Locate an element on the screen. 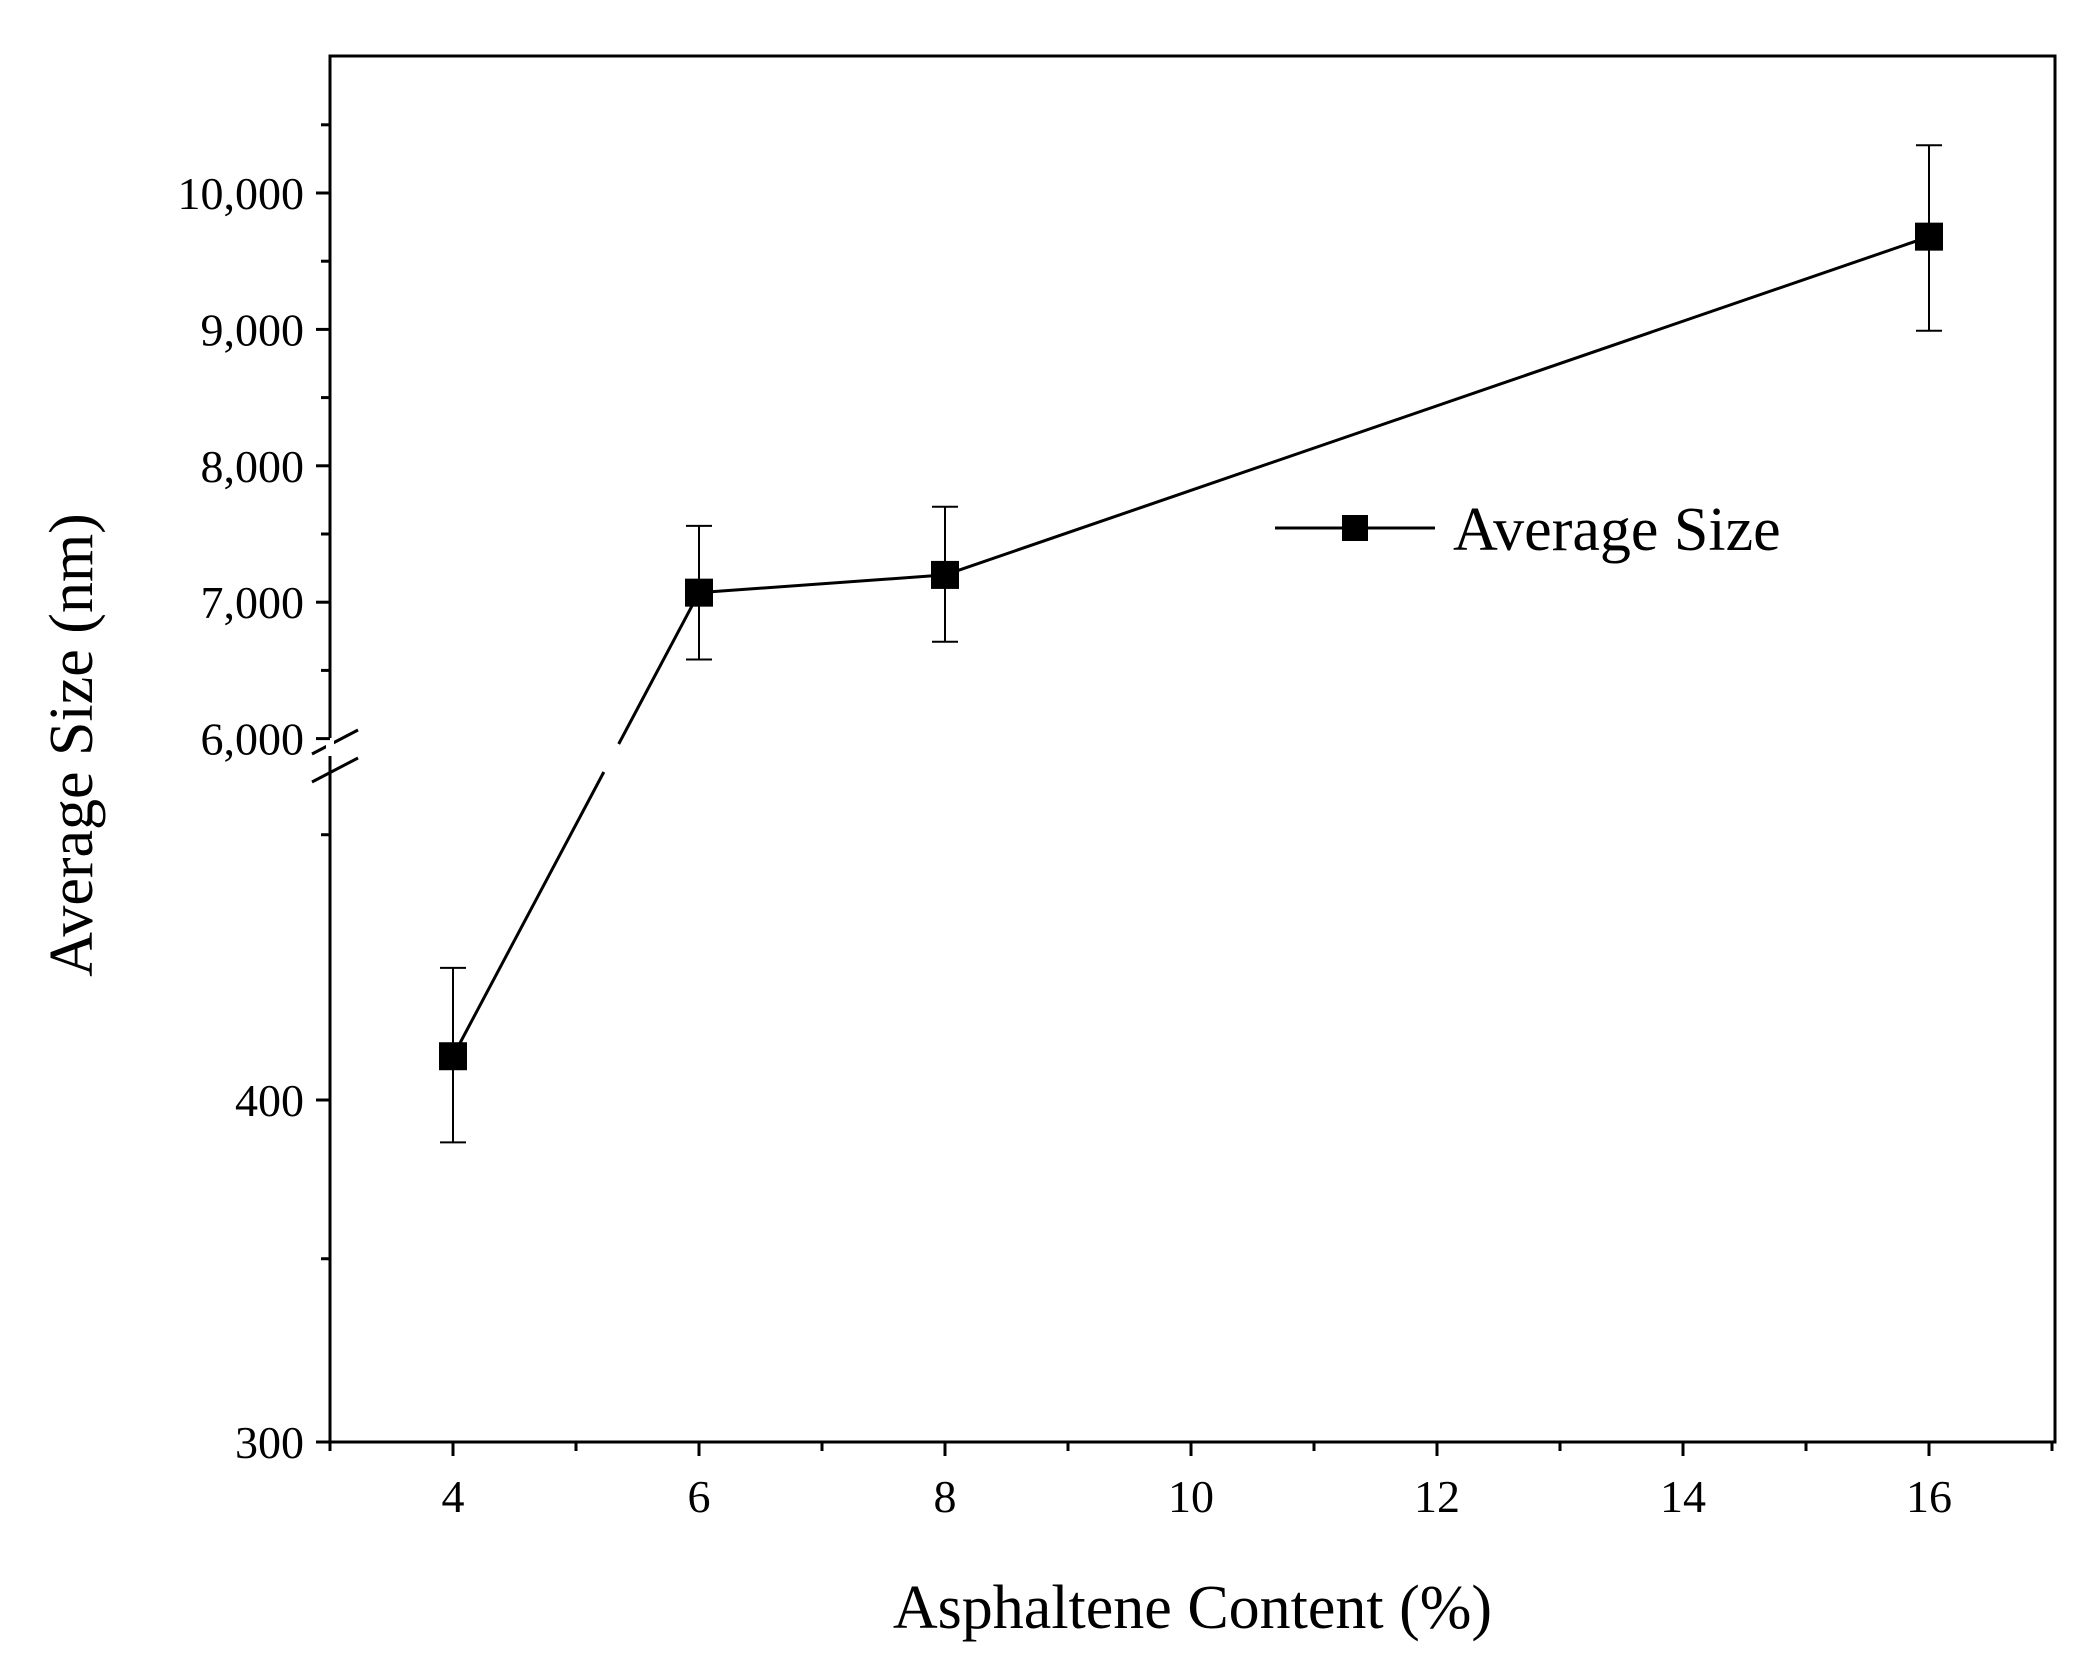  x-tick-label: 14 is located at coordinates (1683, 1496).